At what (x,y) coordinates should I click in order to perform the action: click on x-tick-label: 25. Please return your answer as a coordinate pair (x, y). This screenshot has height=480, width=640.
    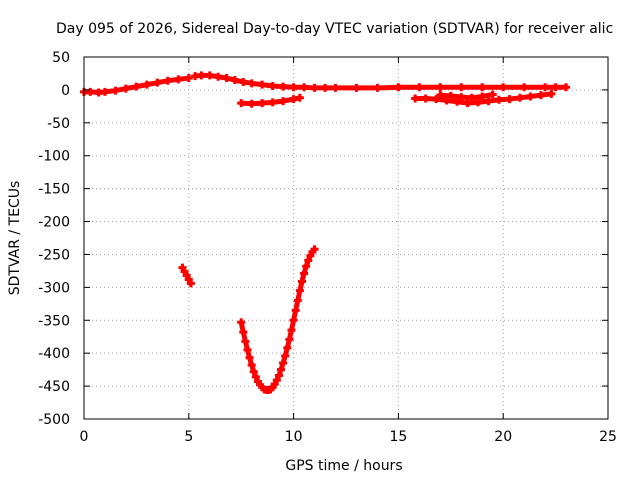
    Looking at the image, I should click on (608, 437).